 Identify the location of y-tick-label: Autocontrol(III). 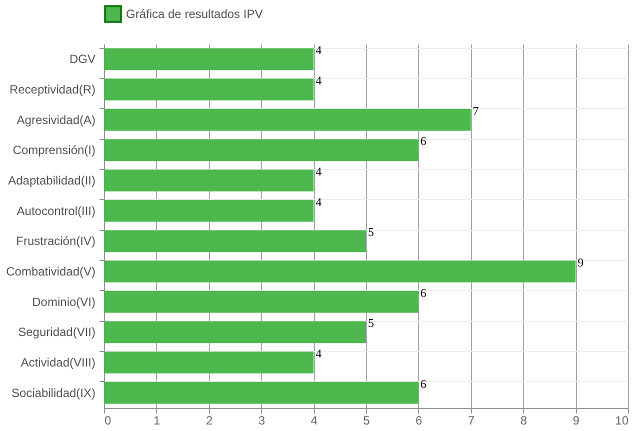
(56, 211).